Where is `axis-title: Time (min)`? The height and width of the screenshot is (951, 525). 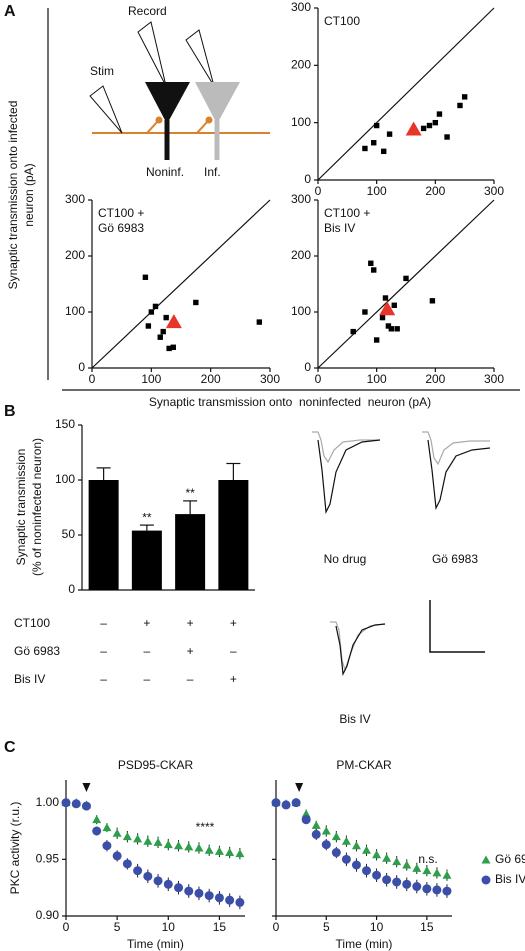 axis-title: Time (min) is located at coordinates (155, 944).